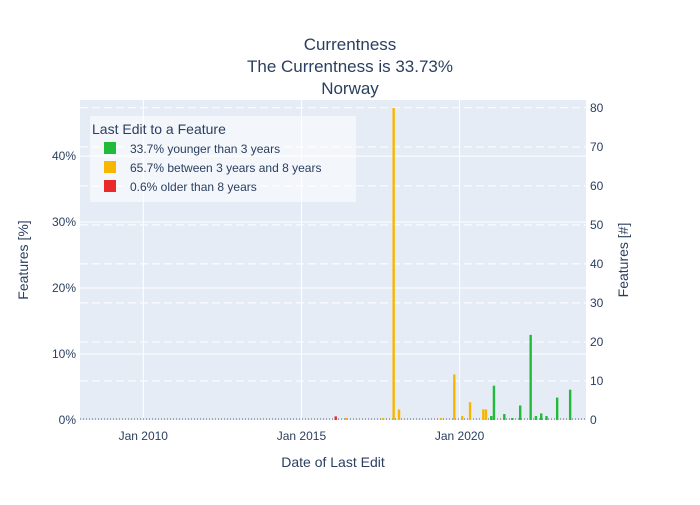 The image size is (700, 505). What do you see at coordinates (333, 462) in the screenshot?
I see `x-axis-label: Date of Last Edit` at bounding box center [333, 462].